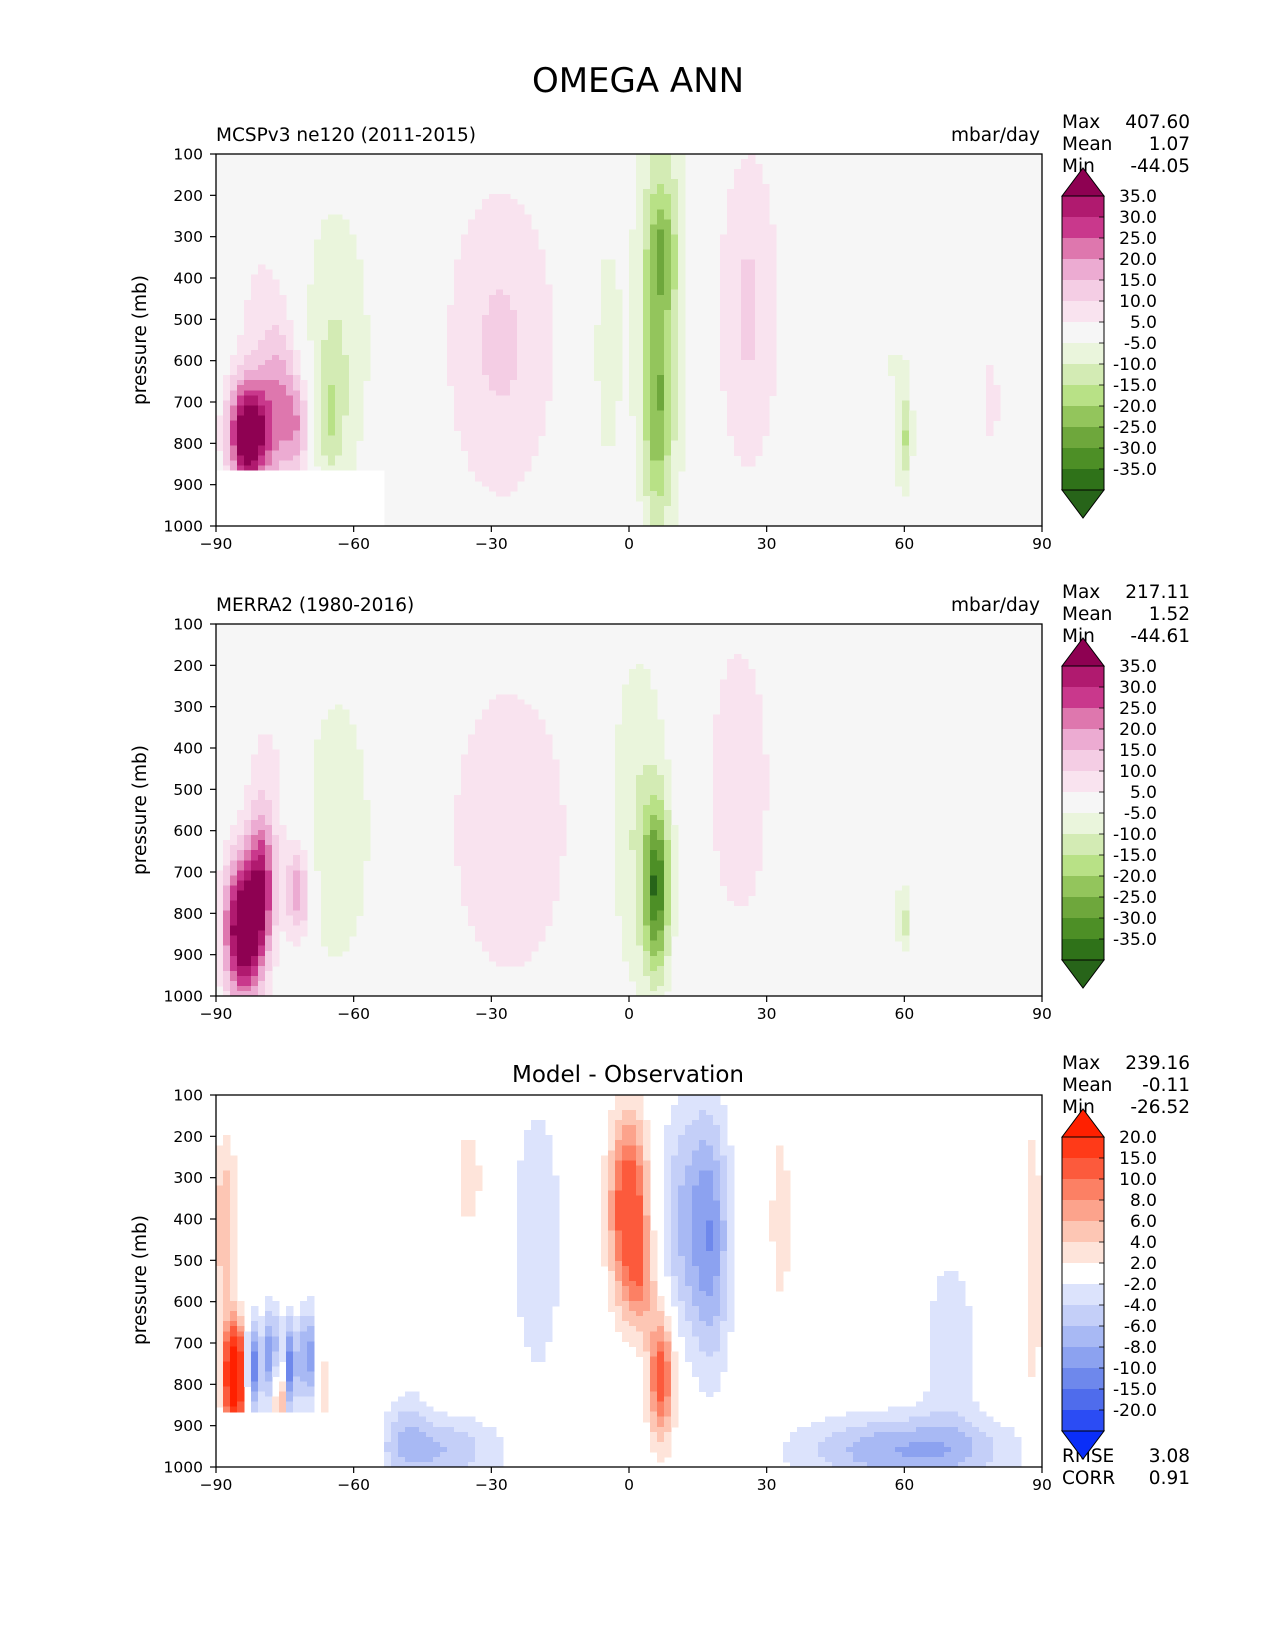 Image resolution: width=1275 pixels, height=1650 pixels. What do you see at coordinates (1138, 667) in the screenshot?
I see `colorbar-label: 35.0` at bounding box center [1138, 667].